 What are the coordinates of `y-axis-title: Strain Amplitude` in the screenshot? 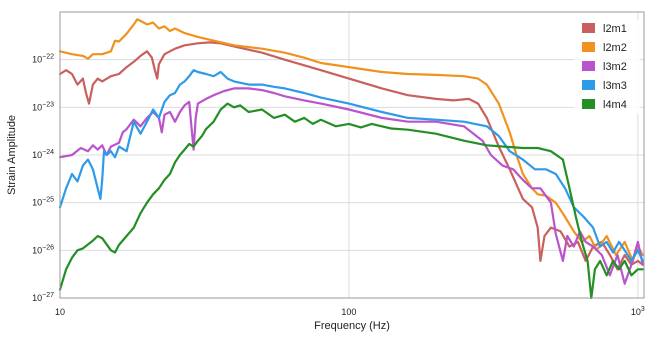 It's located at (12, 155).